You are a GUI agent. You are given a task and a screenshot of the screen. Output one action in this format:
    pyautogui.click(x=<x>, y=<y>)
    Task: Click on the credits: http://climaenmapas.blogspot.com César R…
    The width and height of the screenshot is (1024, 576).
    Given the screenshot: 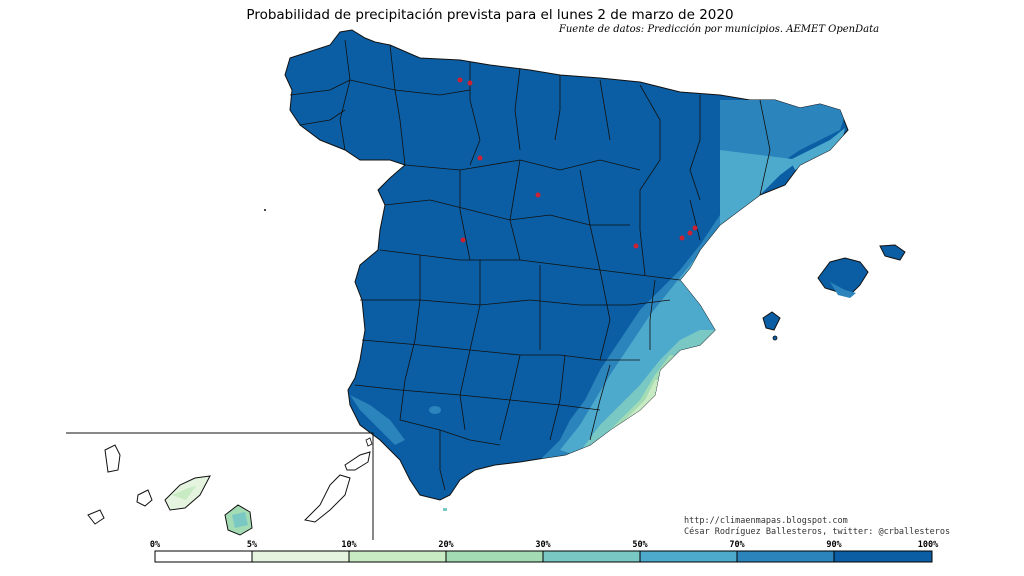 What is the action you would take?
    pyautogui.click(x=817, y=526)
    